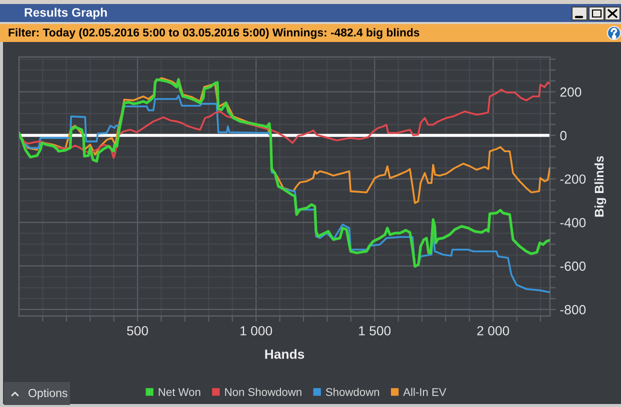  What do you see at coordinates (573, 309) in the screenshot?
I see `y-tick-label: -800` at bounding box center [573, 309].